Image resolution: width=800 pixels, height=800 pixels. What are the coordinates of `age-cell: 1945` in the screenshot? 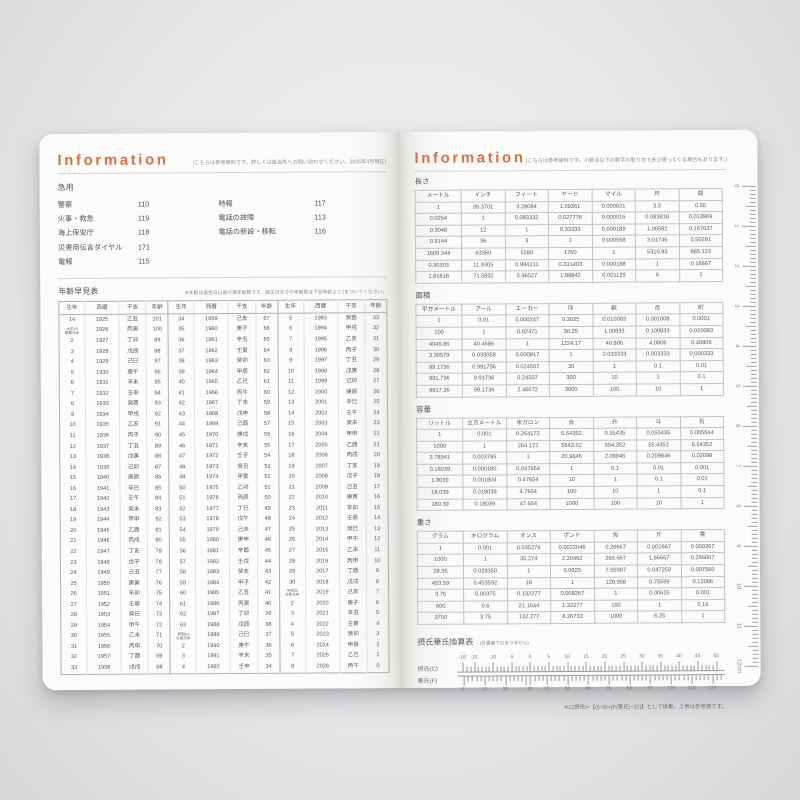 It's located at (103, 531).